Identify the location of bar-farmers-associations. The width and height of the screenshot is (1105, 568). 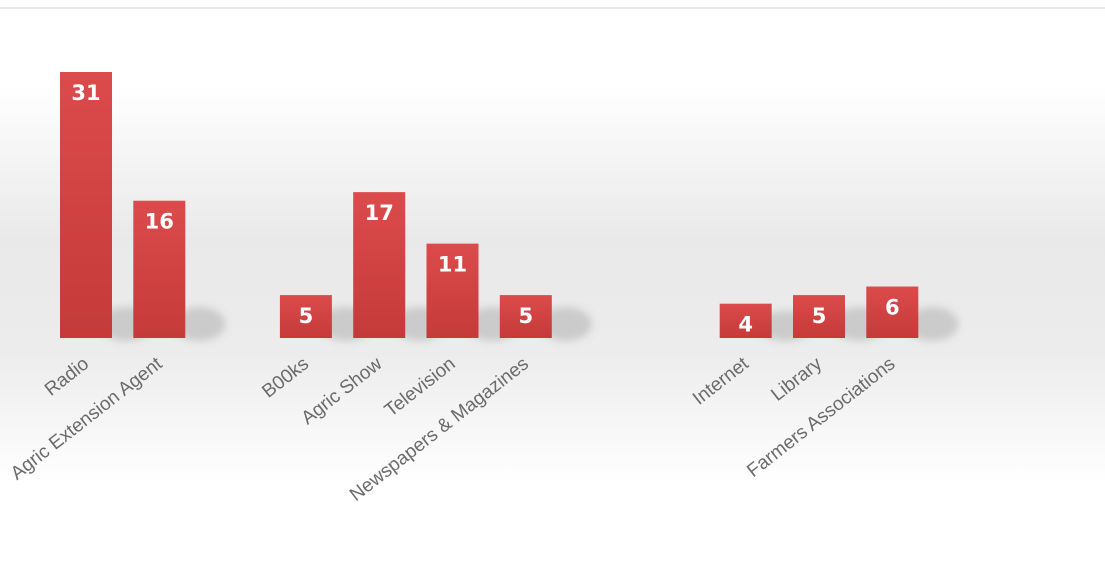
(892, 312).